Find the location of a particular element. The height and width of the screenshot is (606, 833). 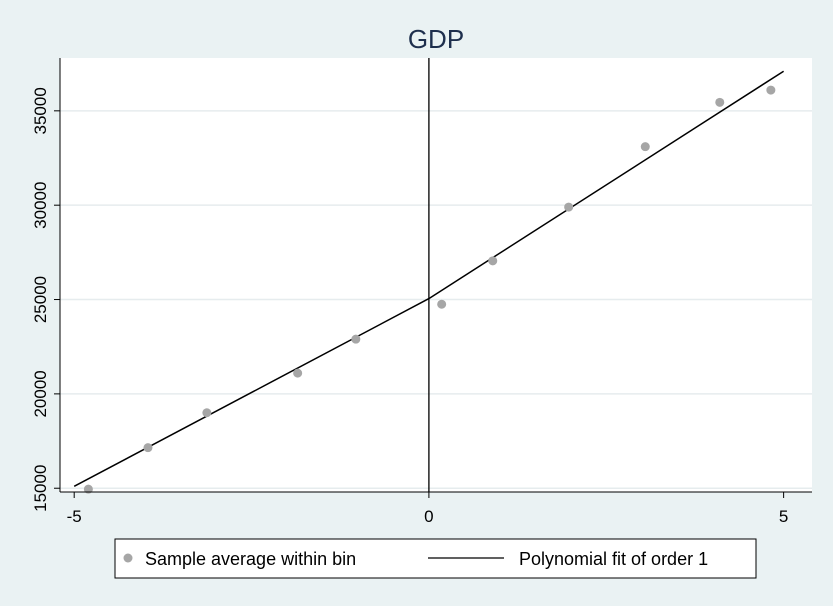

y-tick-label: 35000 is located at coordinates (40, 110).